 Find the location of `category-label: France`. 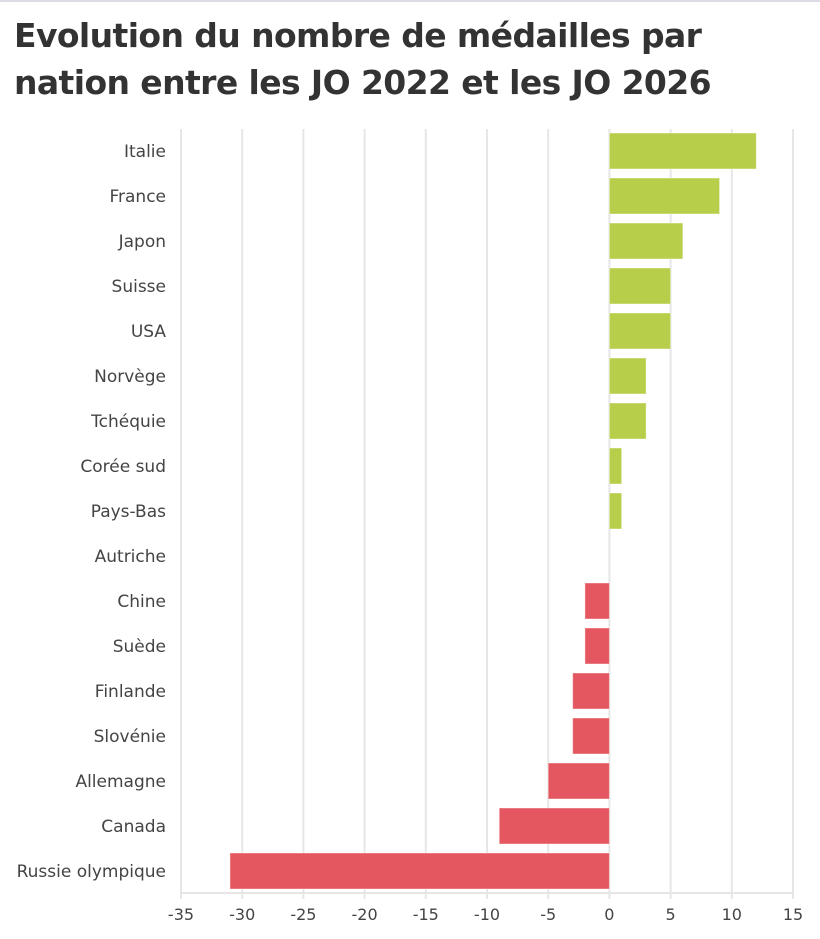

category-label: France is located at coordinates (137, 197).